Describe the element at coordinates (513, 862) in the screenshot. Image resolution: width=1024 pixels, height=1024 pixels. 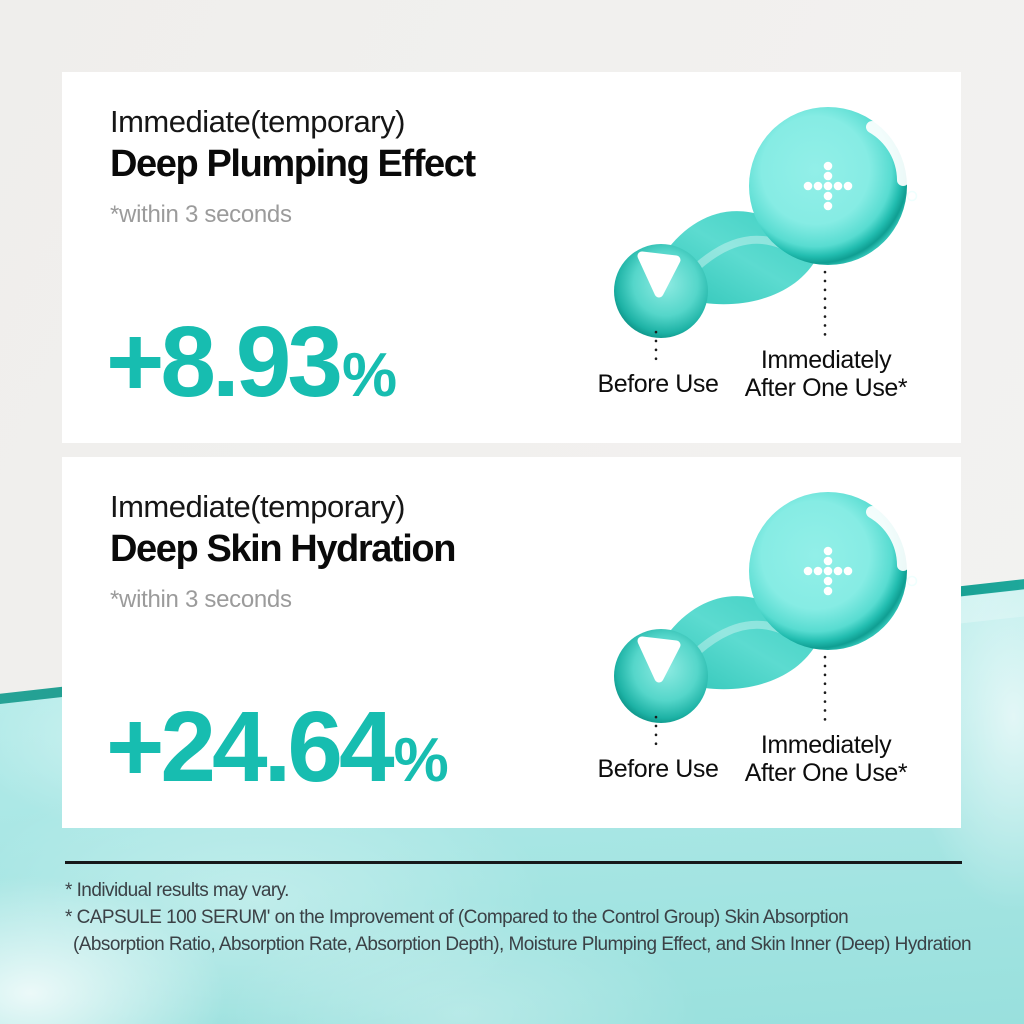
I see `footer-divider` at that location.